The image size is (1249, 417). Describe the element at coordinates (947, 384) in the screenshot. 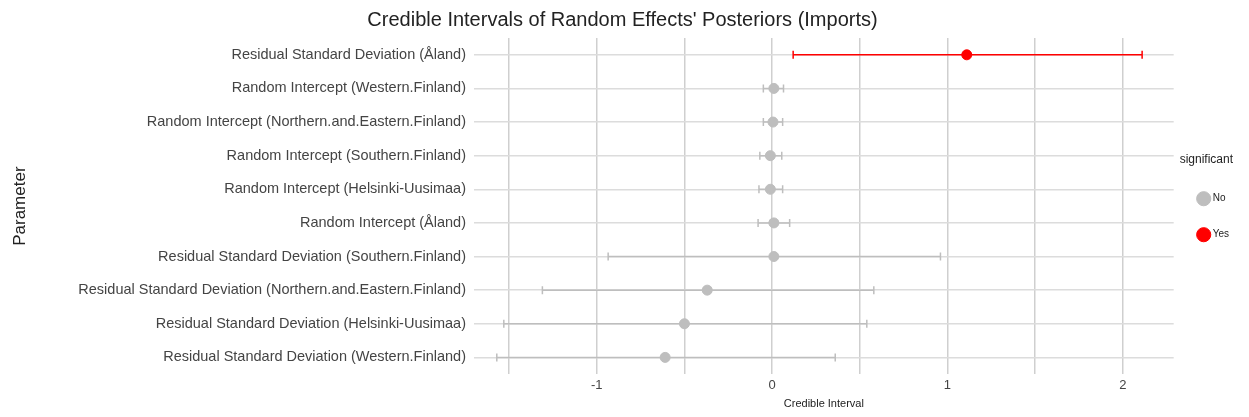

I see `x-tick-label: 1` at that location.